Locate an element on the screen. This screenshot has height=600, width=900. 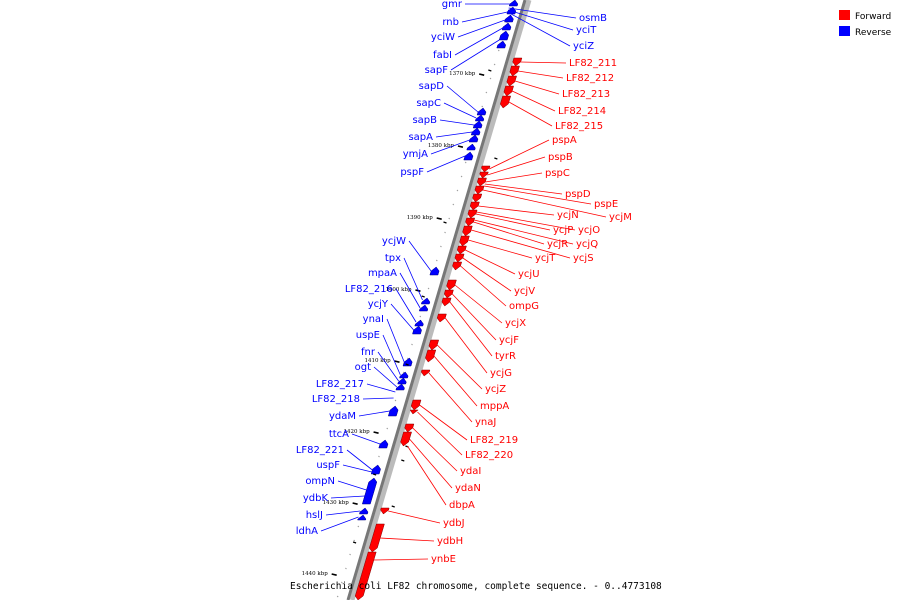
gene-label-lf82_218: LF82_218 is located at coordinates (336, 399).